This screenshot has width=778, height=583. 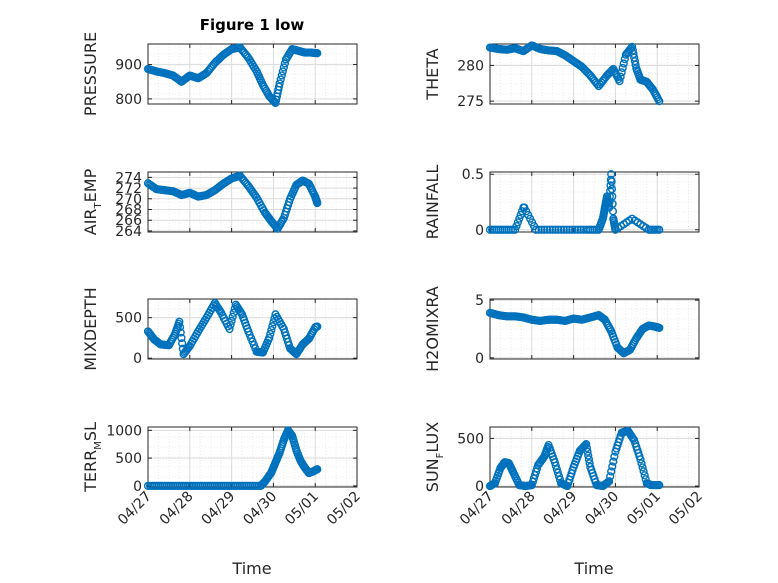 I want to click on x-tick-label: 05/01, so click(x=302, y=509).